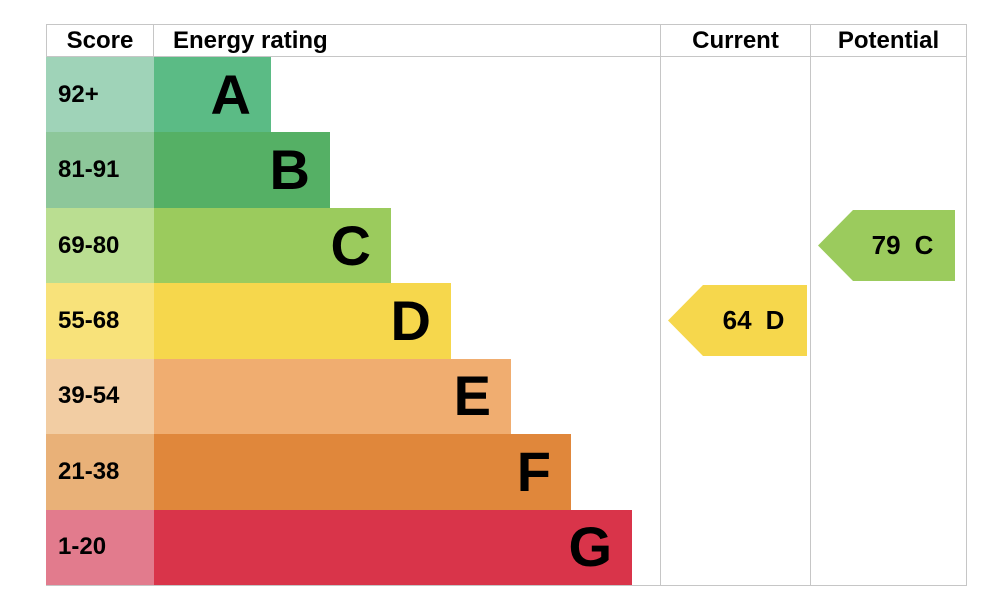 Image resolution: width=994 pixels, height=608 pixels. I want to click on band-score-range: 21-38, so click(100, 472).